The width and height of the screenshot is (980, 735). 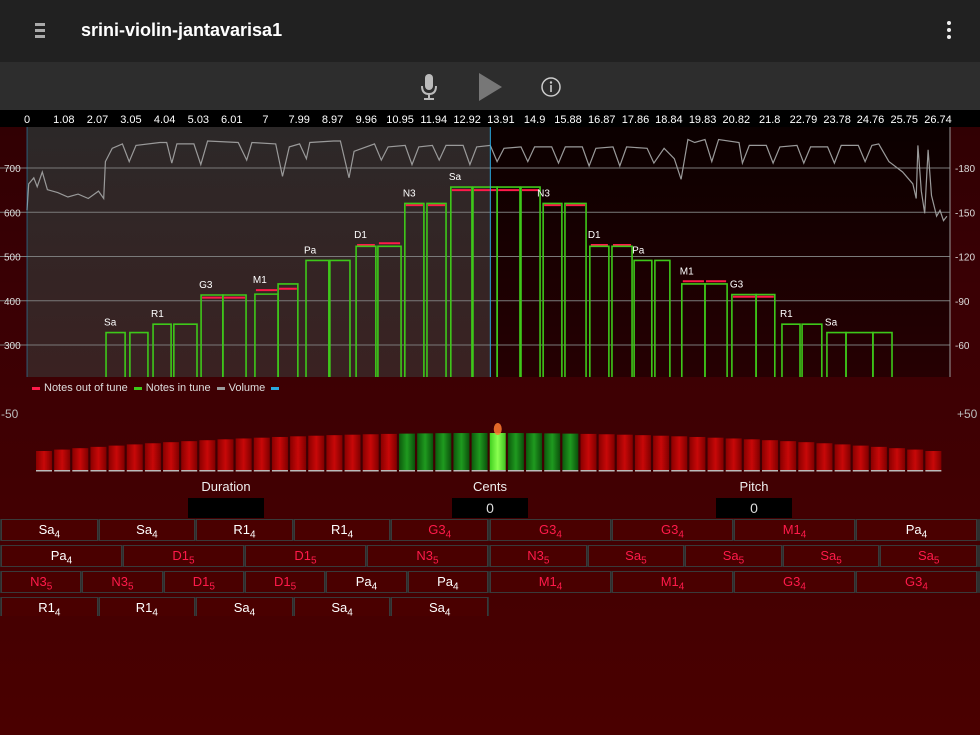 I want to click on y-right-tick-label: -150, so click(x=965, y=213).